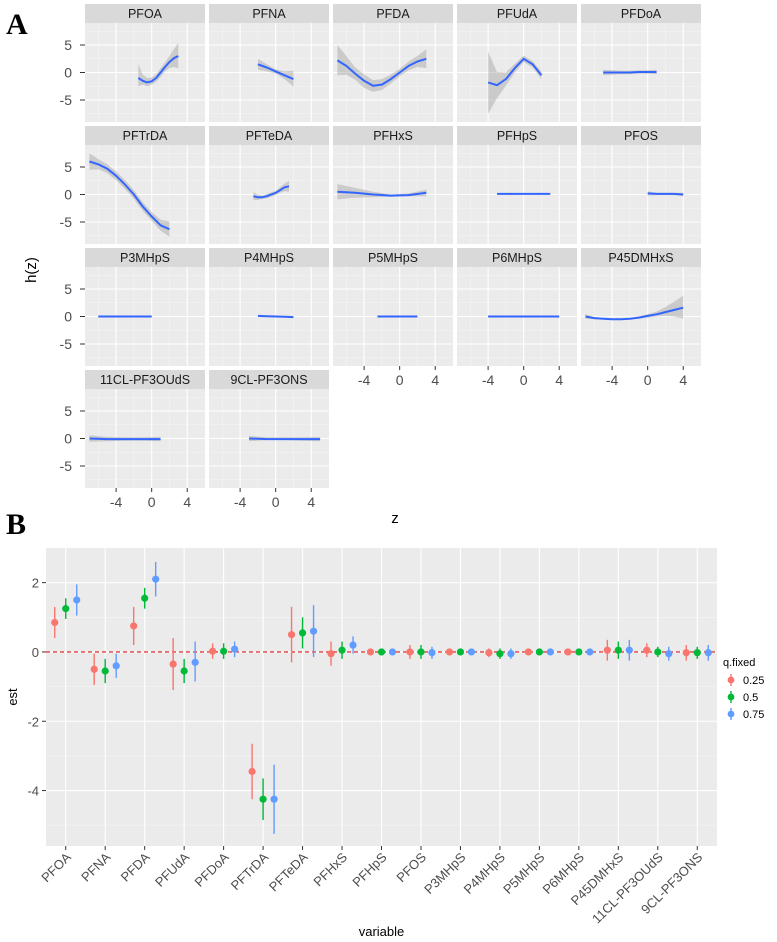 The width and height of the screenshot is (777, 942). Describe the element at coordinates (135, 866) in the screenshot. I see `x-tick-label: PFDA` at that location.